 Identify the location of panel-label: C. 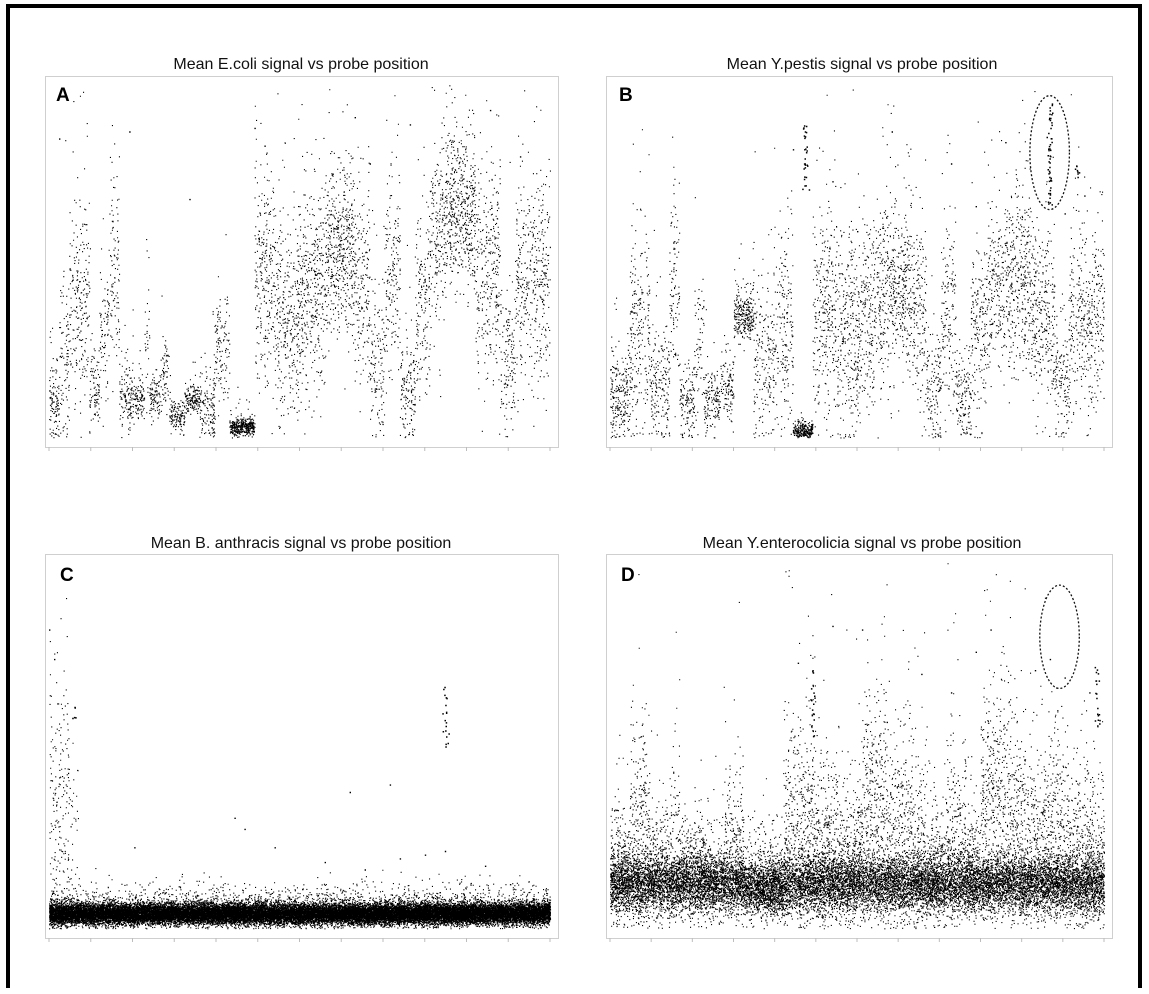
(67, 575).